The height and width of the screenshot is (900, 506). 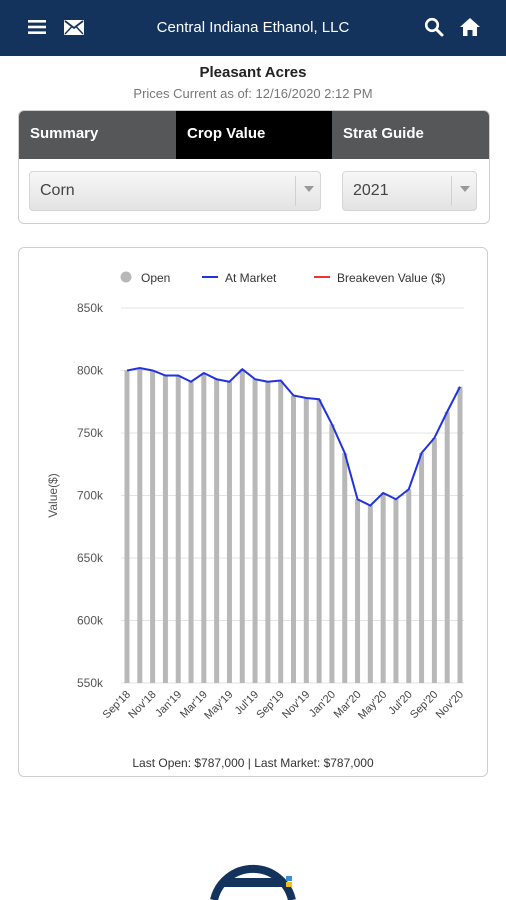 I want to click on x-tick-label: Sep'20, so click(x=424, y=705).